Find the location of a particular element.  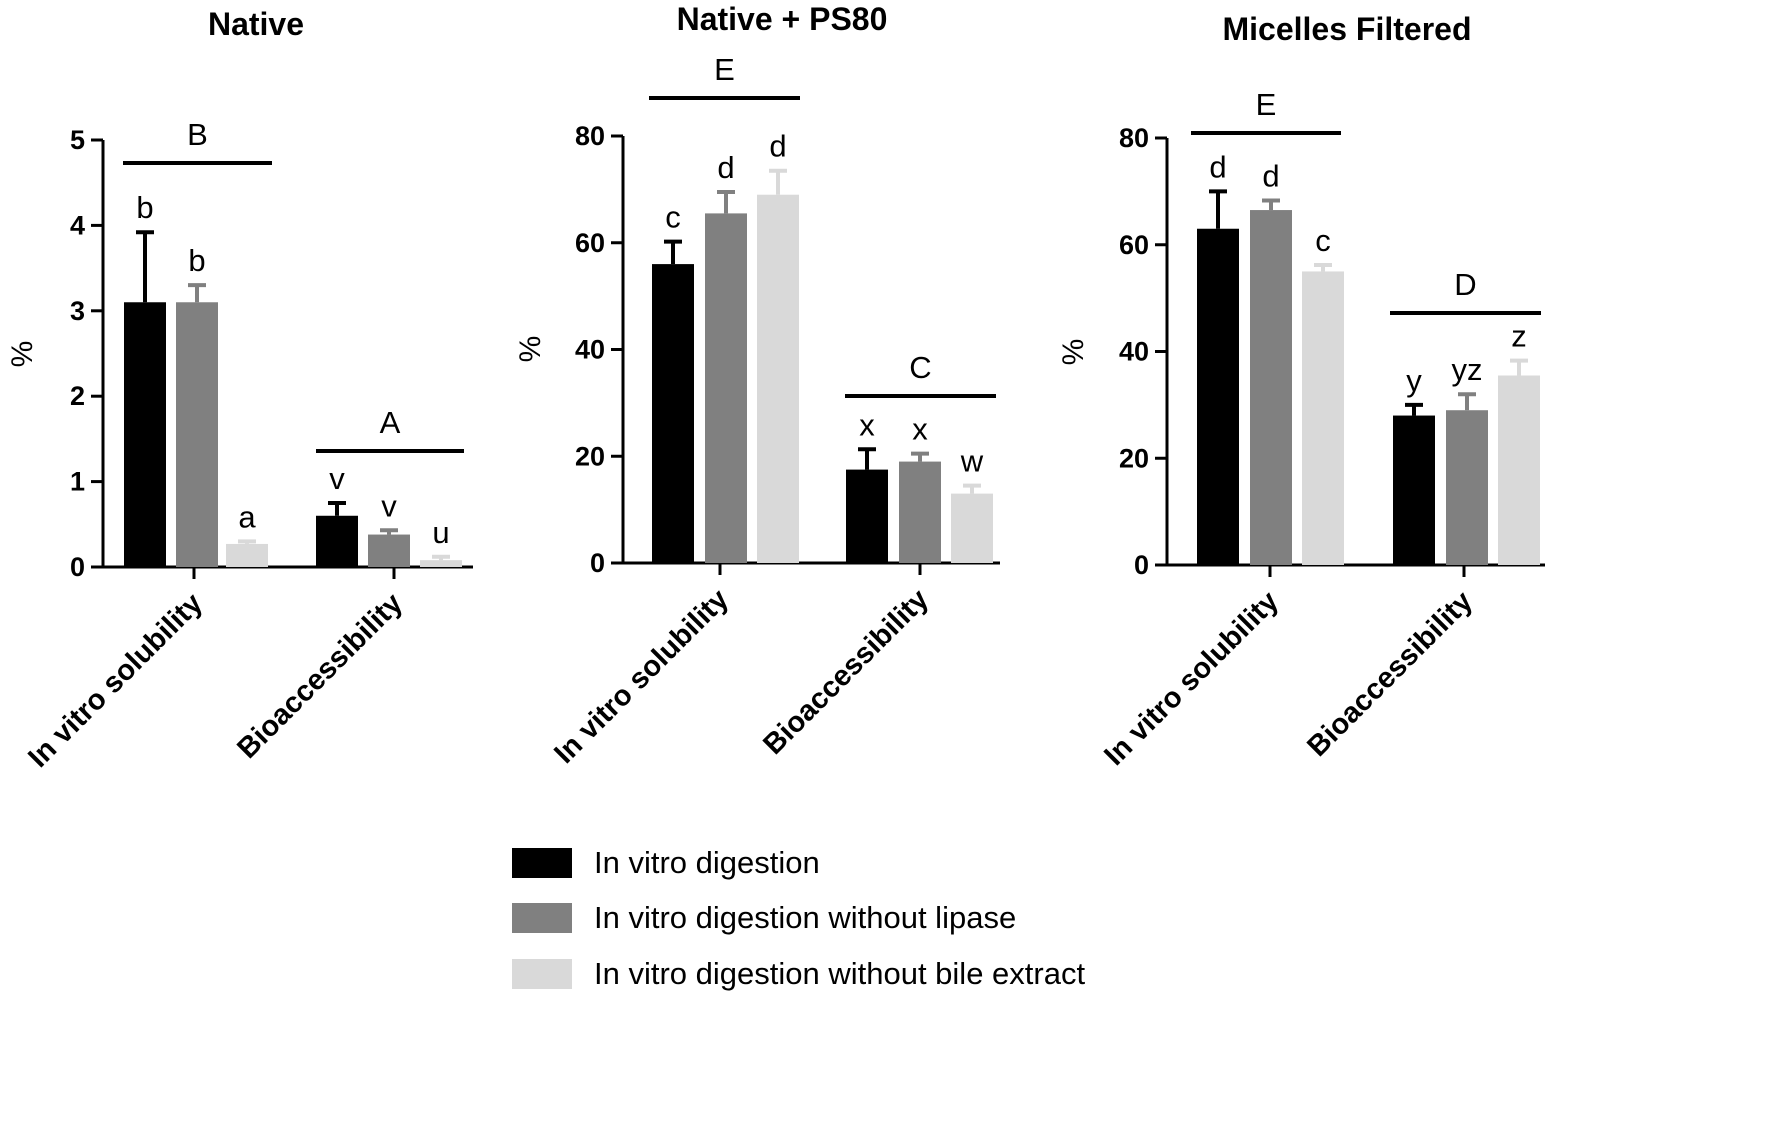

chart-title: Native is located at coordinates (256, 24).